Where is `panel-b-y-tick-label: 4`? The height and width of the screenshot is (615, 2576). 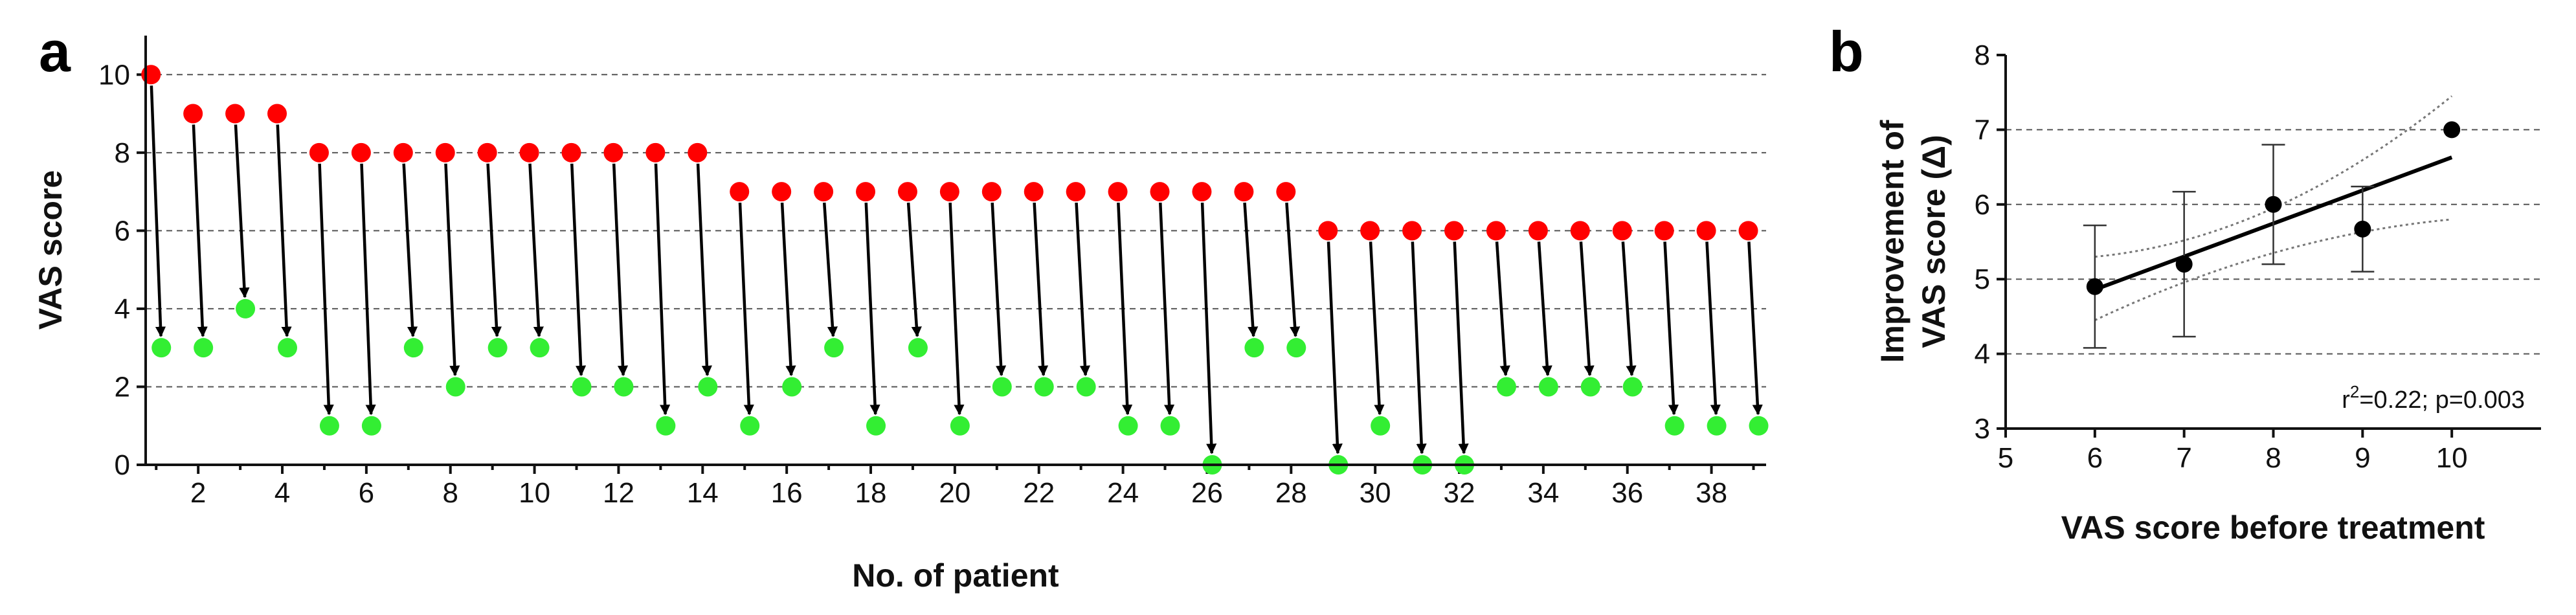
panel-b-y-tick-label: 4 is located at coordinates (1982, 354).